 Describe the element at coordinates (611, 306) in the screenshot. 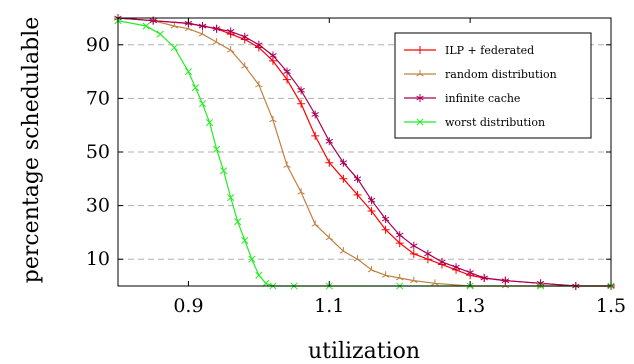

I see `x-tick-label: 1.5` at that location.